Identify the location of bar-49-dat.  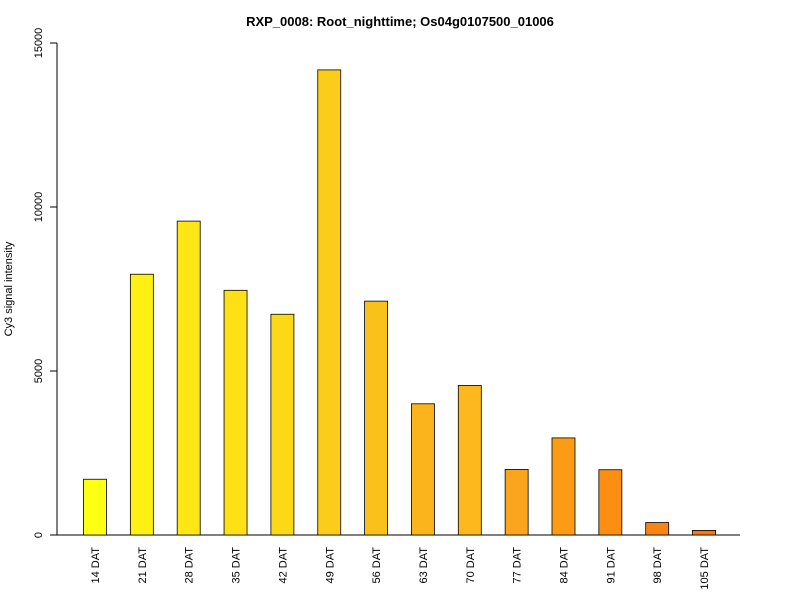
(329, 302).